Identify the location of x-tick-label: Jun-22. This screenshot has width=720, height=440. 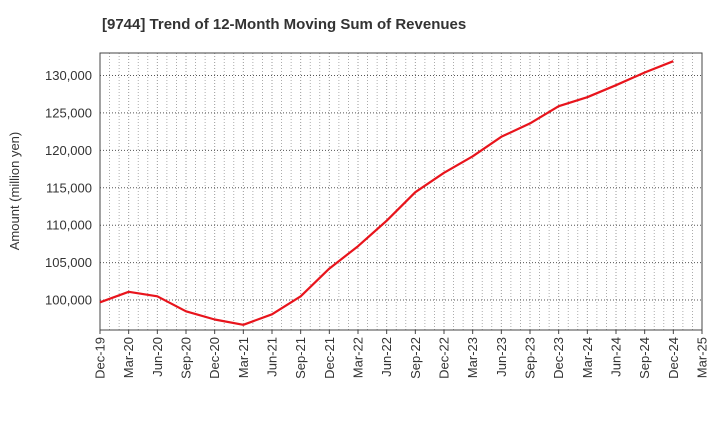
(386, 357).